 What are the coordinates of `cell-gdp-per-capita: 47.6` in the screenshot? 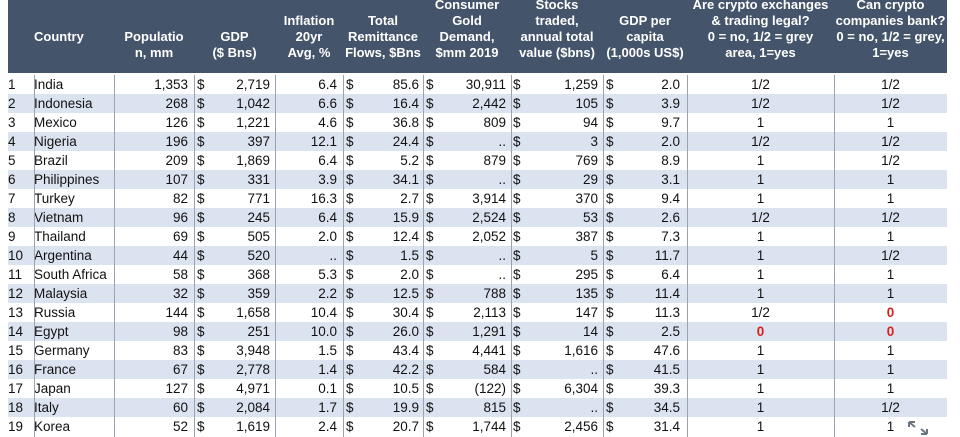 It's located at (666, 350).